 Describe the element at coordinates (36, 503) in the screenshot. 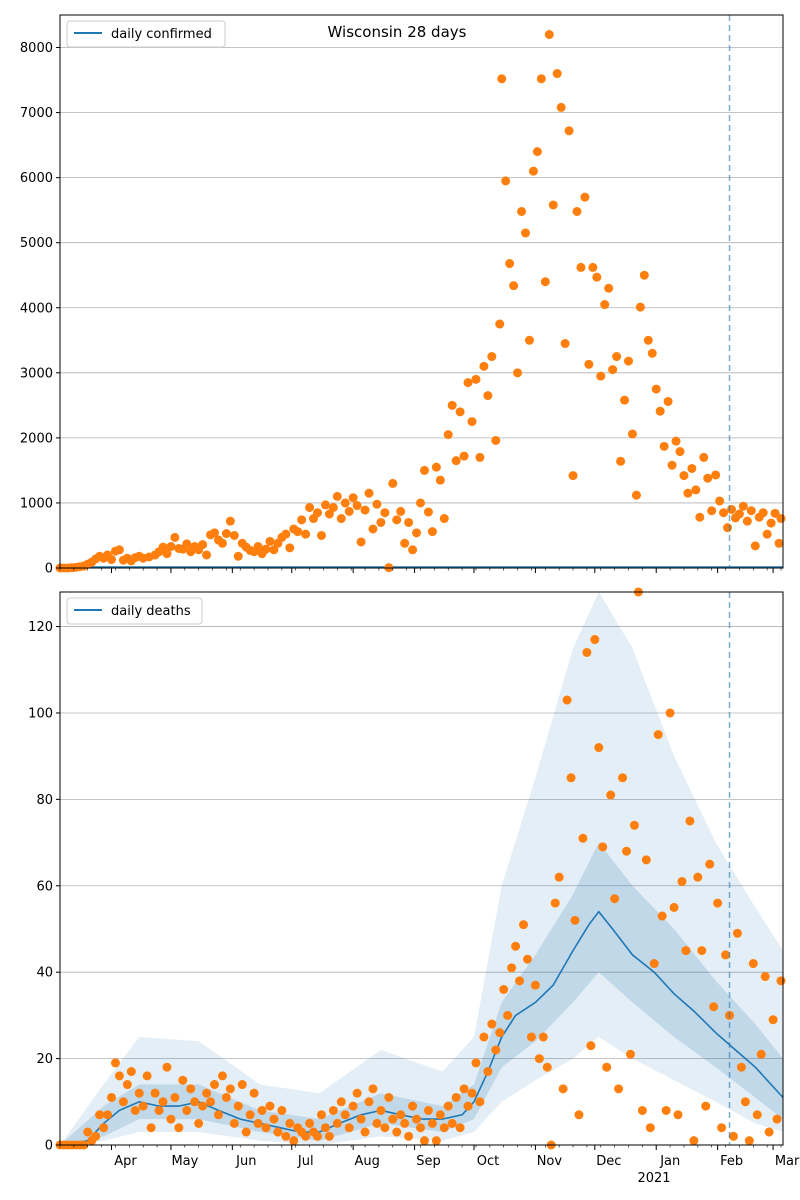

I see `y-tick-label: 1000` at that location.